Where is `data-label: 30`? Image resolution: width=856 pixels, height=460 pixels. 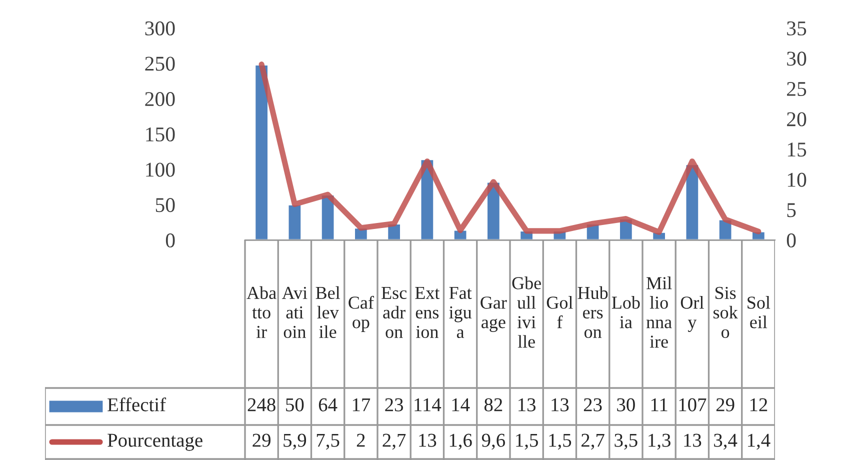
data-label: 30 is located at coordinates (626, 405).